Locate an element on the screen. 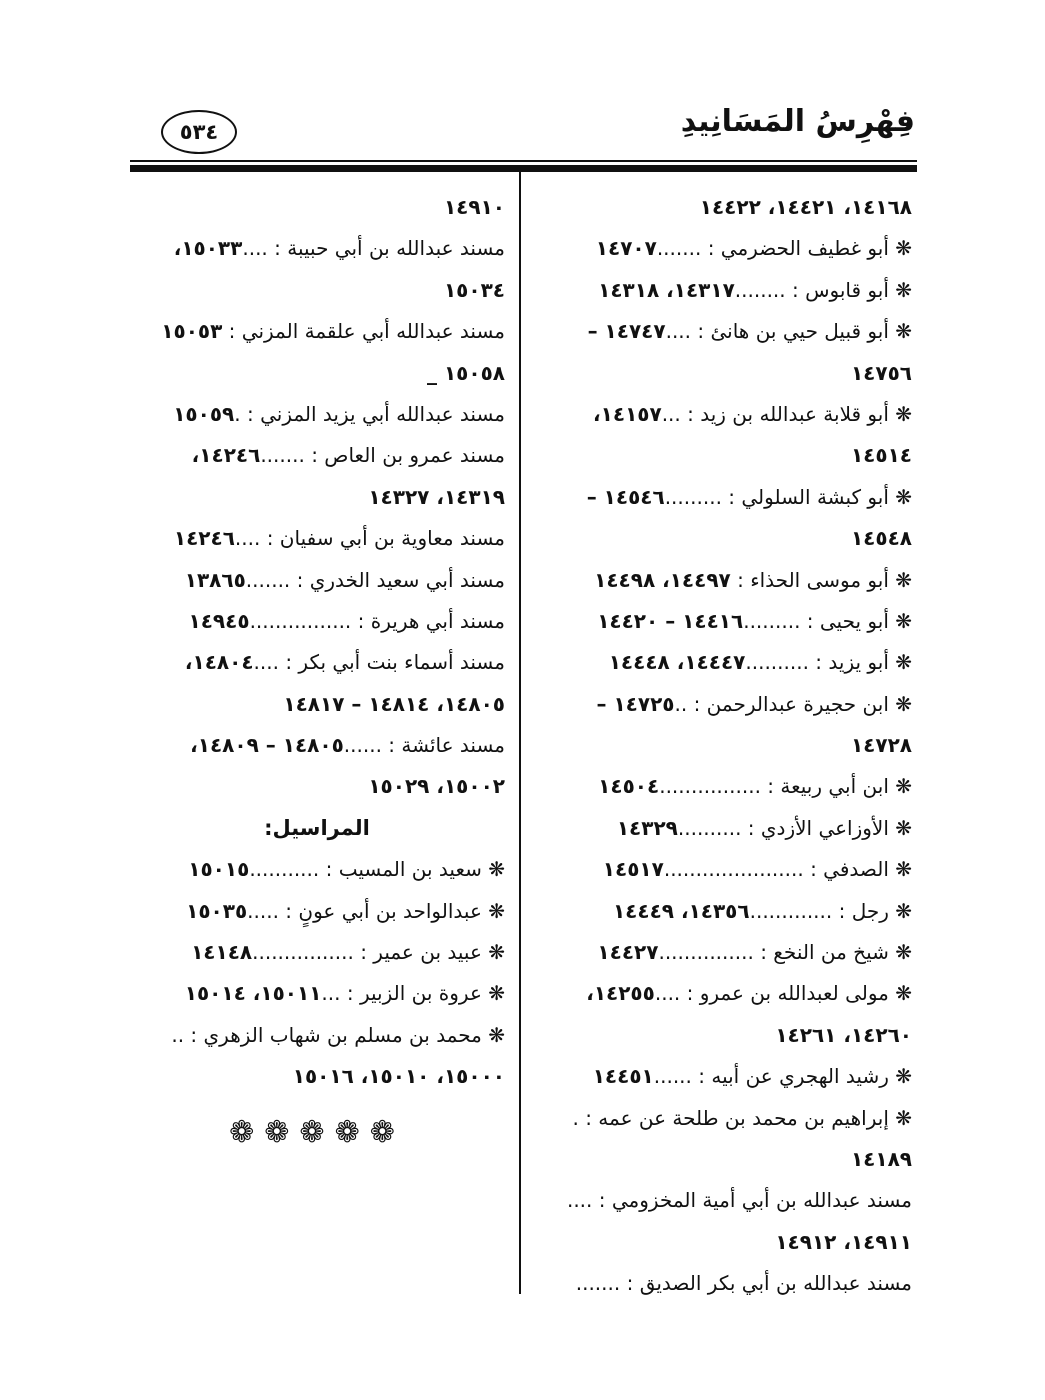  entry-hadith-numbers: ١٤٥٤٨ is located at coordinates (881, 538).